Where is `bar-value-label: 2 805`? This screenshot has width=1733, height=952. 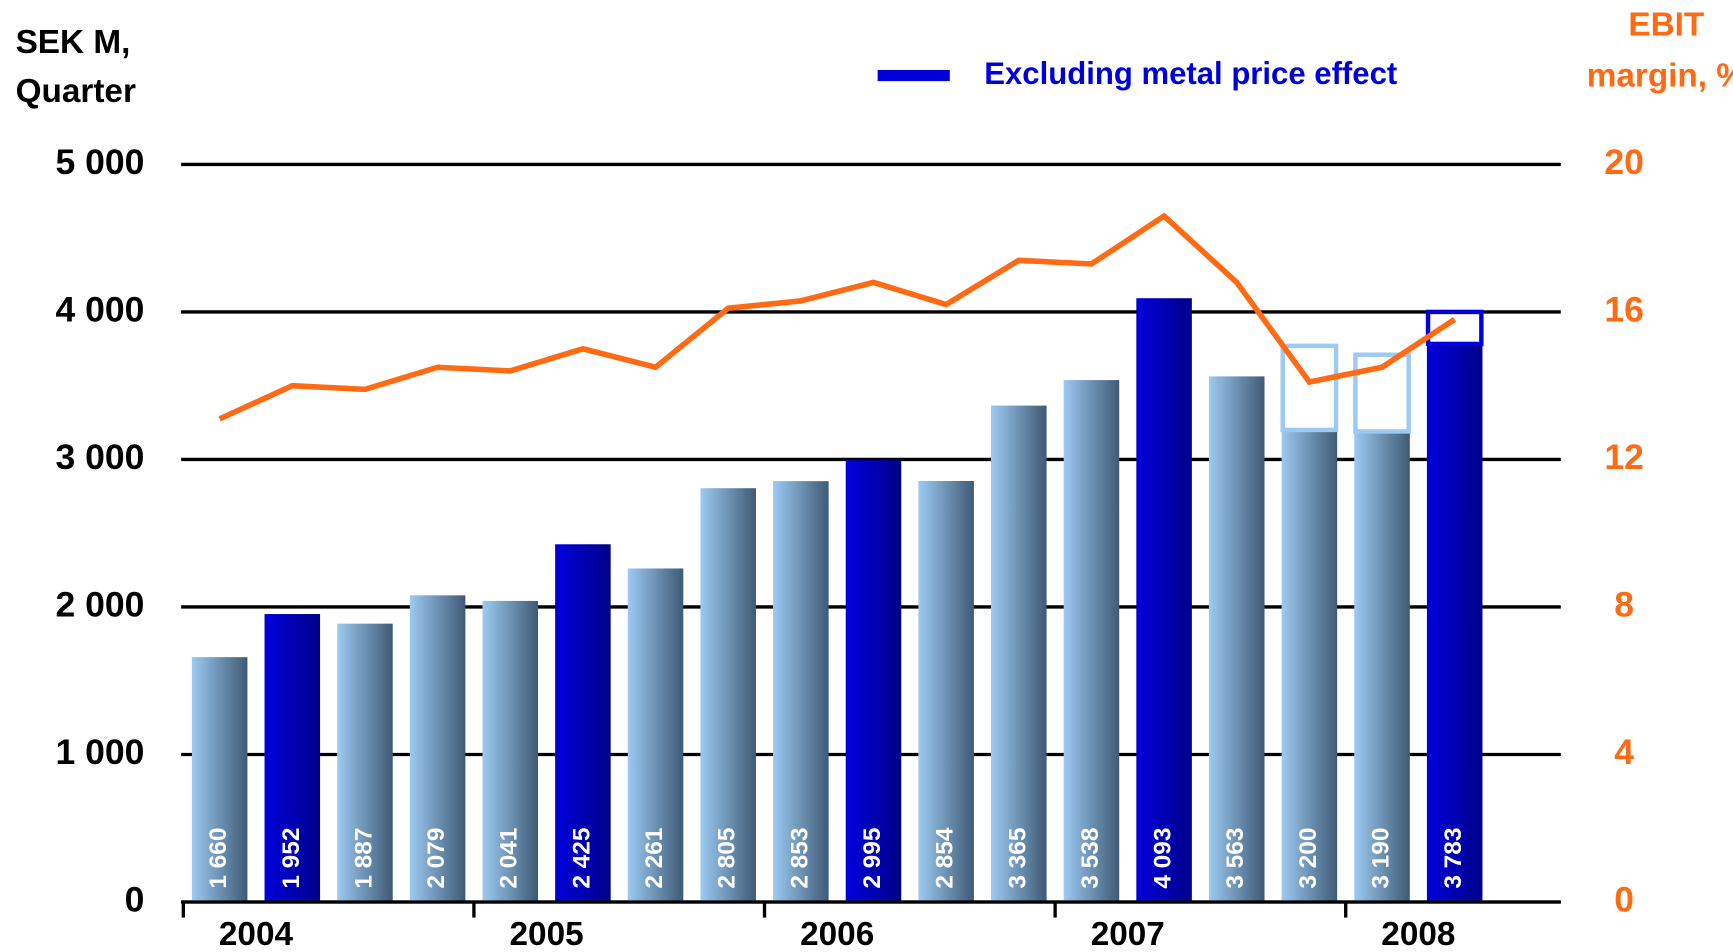 bar-value-label: 2 805 is located at coordinates (727, 858).